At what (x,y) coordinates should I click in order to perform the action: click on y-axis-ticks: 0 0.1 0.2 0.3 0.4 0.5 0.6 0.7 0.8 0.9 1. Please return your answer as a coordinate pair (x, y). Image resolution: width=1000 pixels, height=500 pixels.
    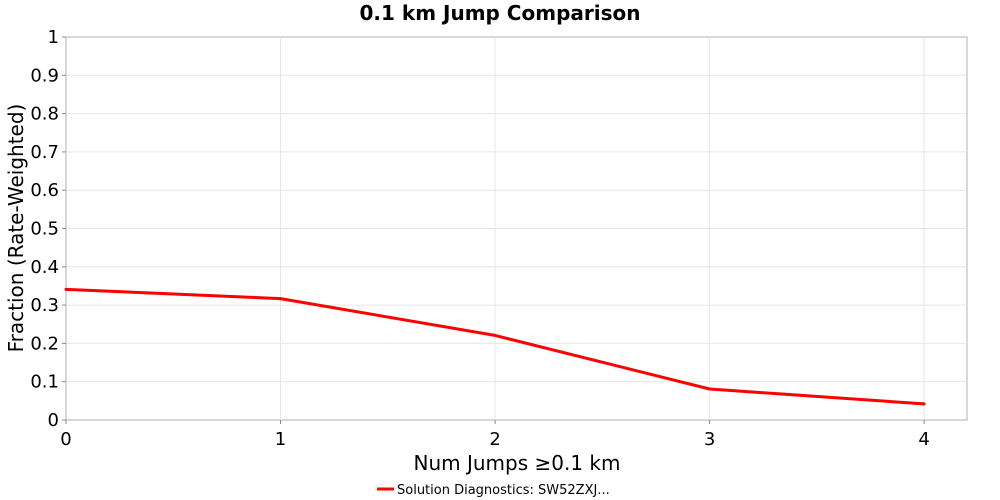
    Looking at the image, I should click on (48, 229).